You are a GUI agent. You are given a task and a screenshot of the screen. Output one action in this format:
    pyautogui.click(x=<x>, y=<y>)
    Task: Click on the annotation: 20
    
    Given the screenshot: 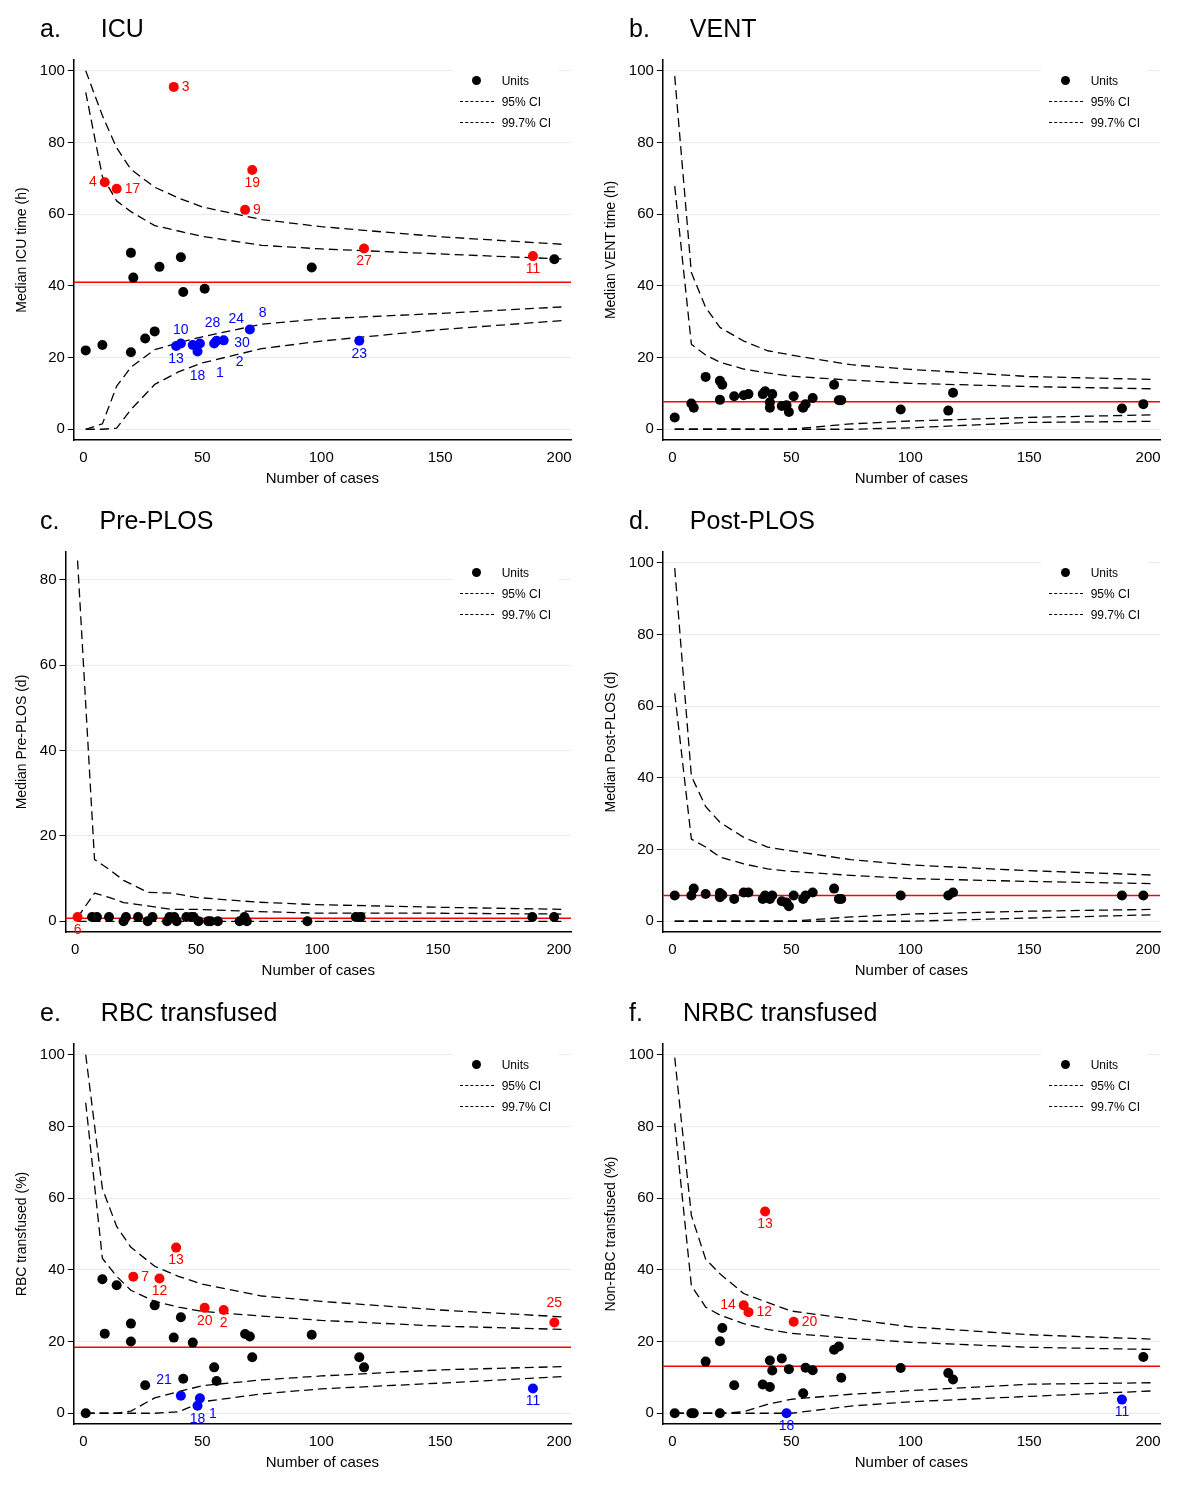 What is the action you would take?
    pyautogui.click(x=809, y=1320)
    